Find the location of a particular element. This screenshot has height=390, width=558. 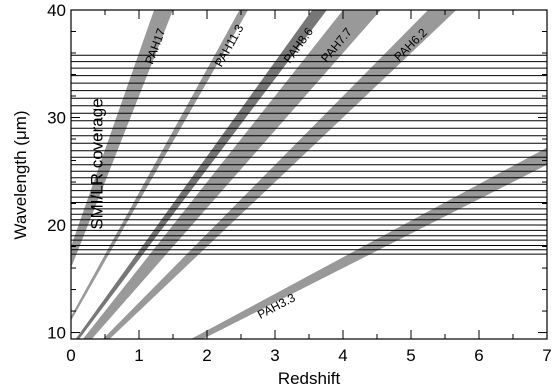

x-tick-label: 5 is located at coordinates (410, 355).